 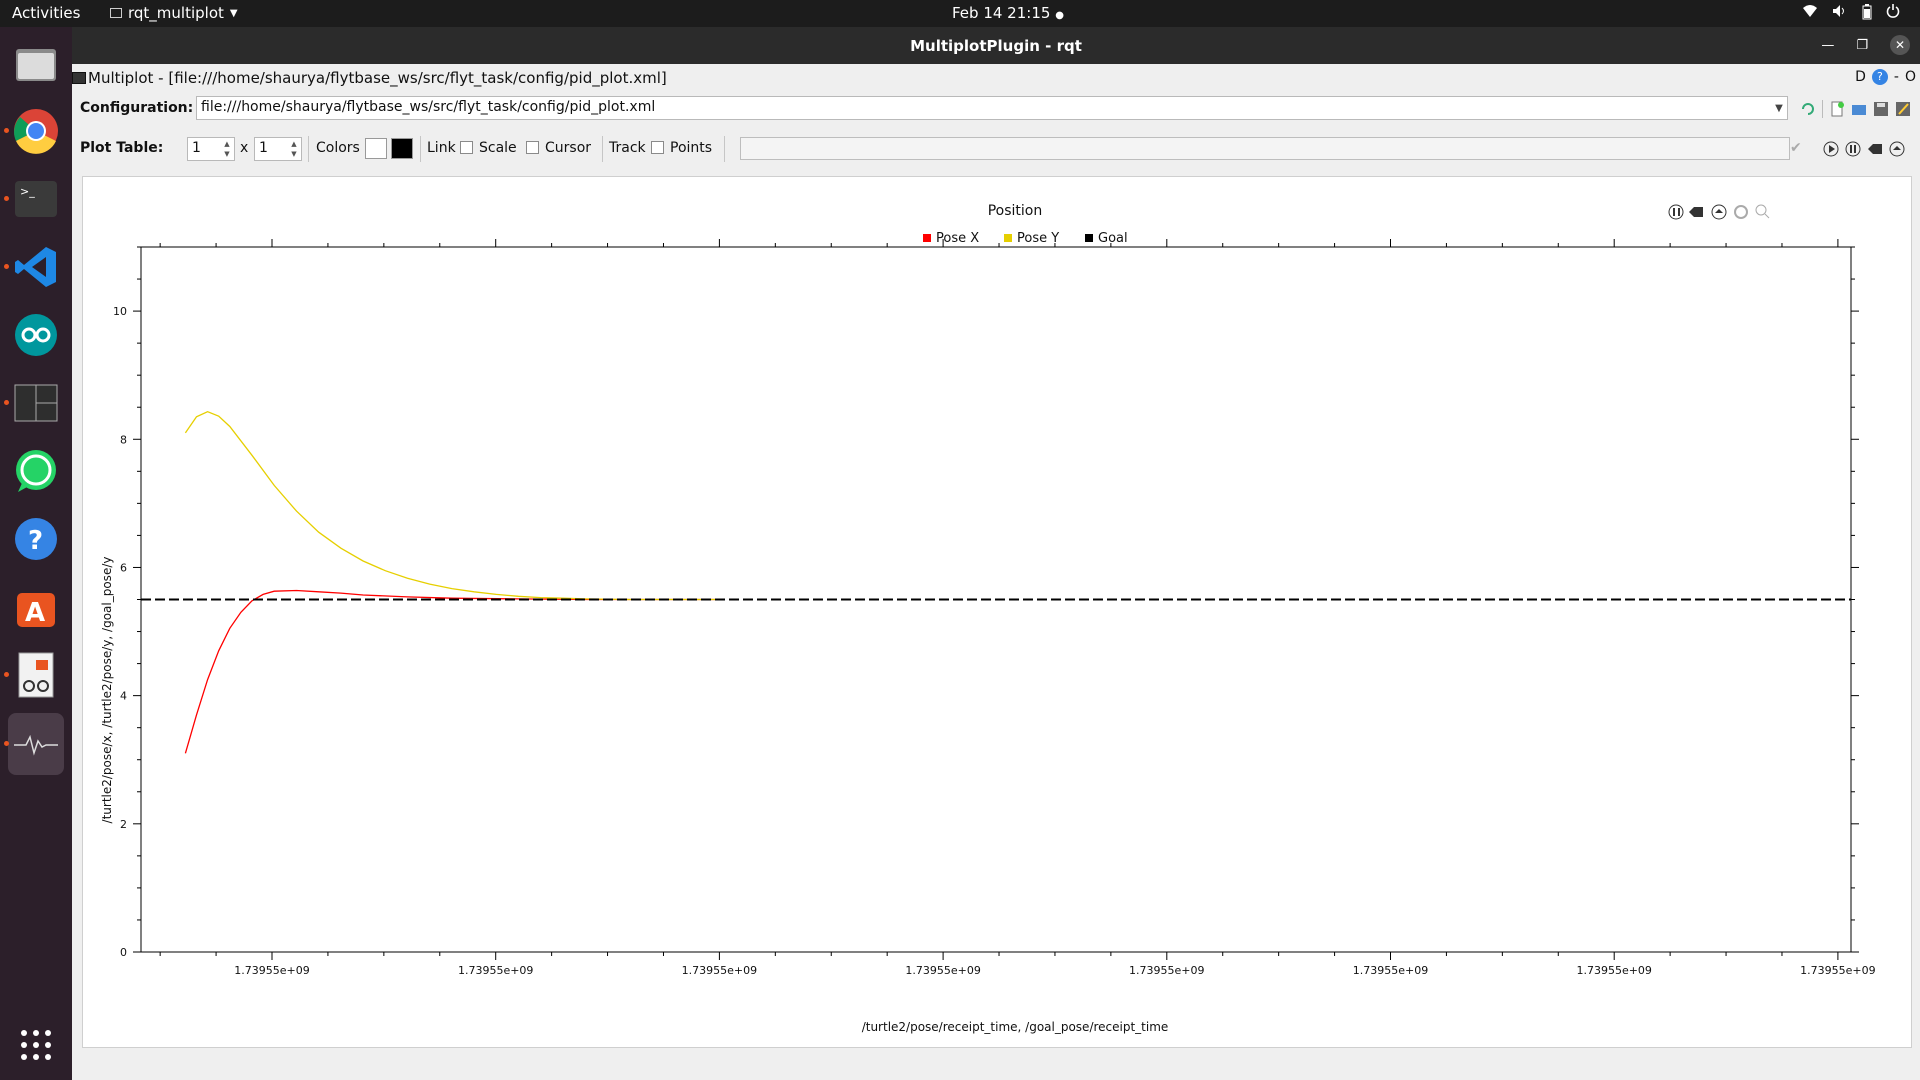 I want to click on dock: >_ ? A, so click(x=36, y=553).